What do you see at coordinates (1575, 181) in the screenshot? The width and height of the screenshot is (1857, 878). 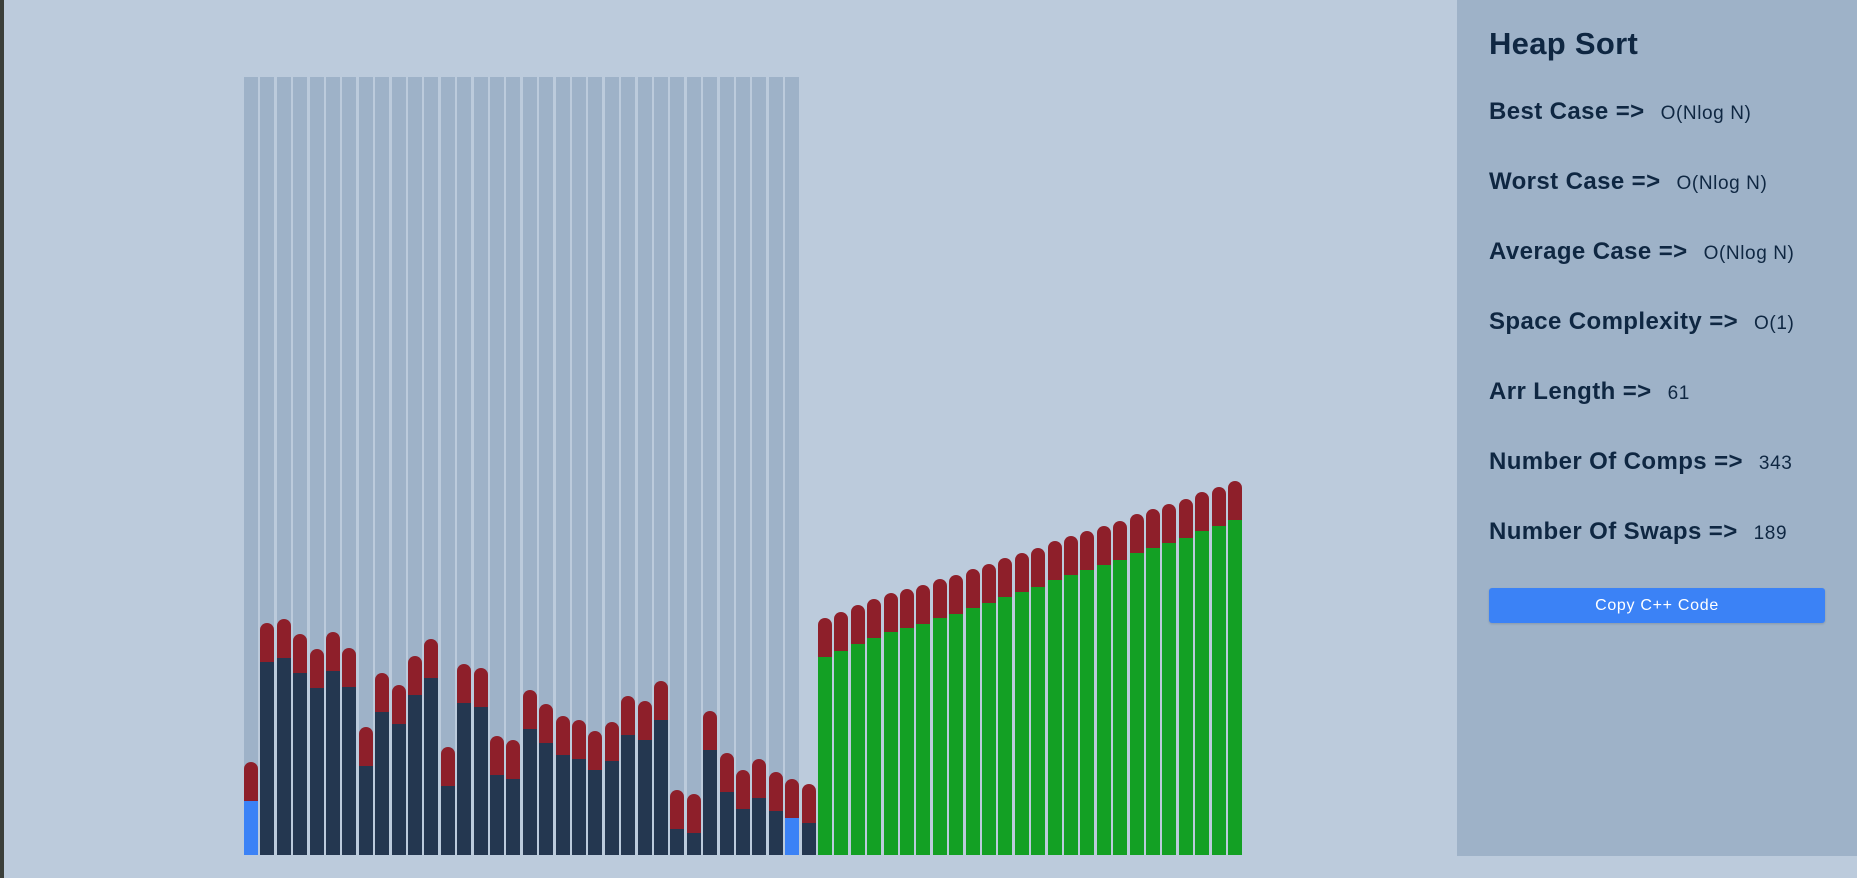 I see `stat-label: Worst Case =>` at bounding box center [1575, 181].